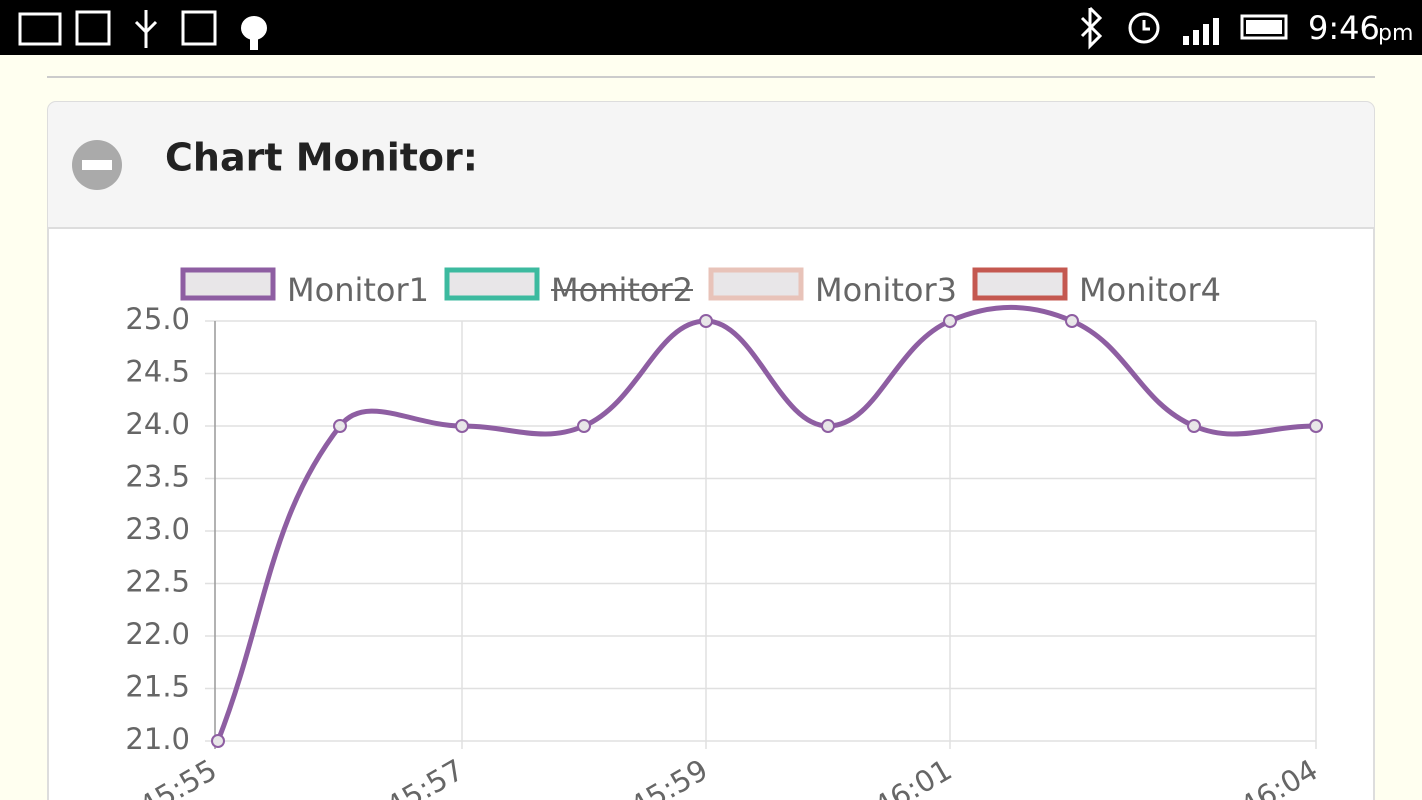  I want to click on y-tick-label: 25.0, so click(157, 319).